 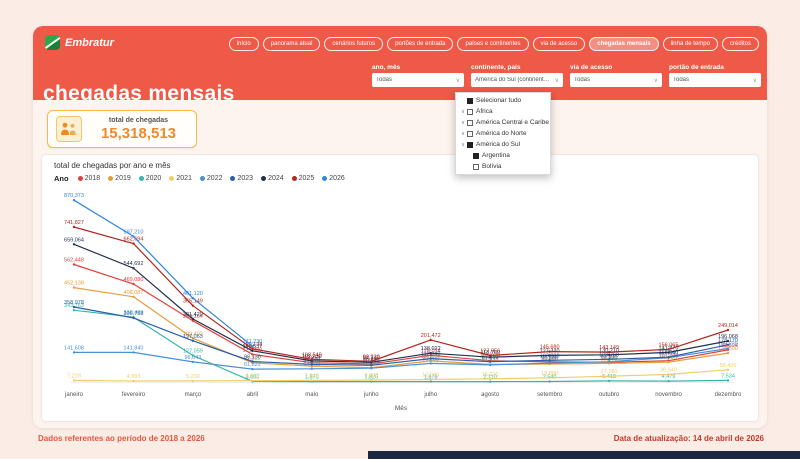 I want to click on nav-item-cenarios-futuros: cenários futuros, so click(x=354, y=44).